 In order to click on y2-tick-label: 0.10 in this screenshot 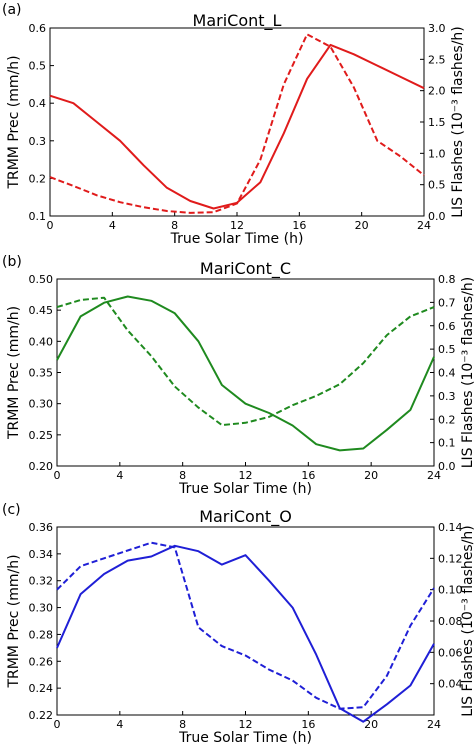, I will do `click(450, 590)`.